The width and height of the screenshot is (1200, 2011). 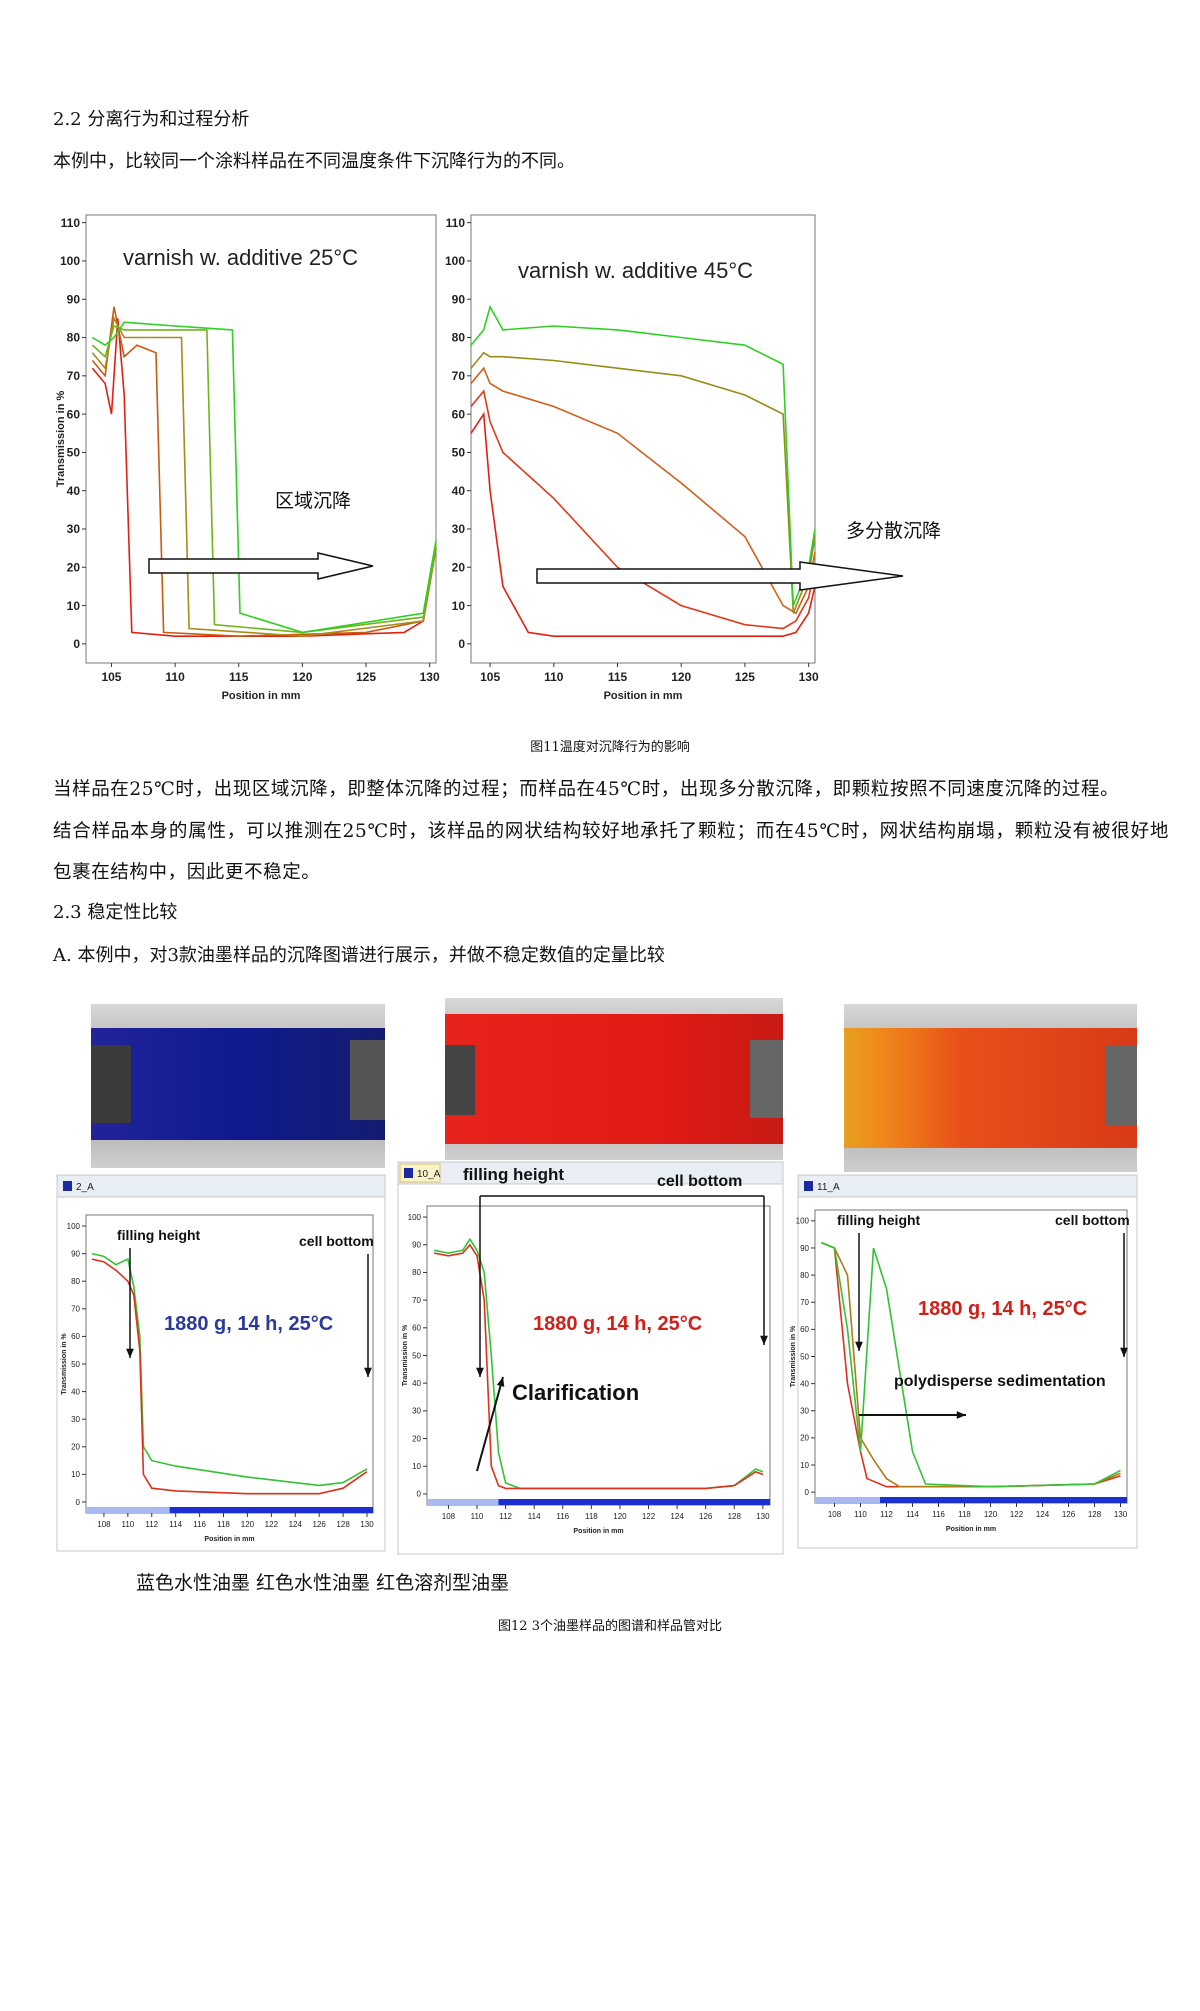 What do you see at coordinates (429, 1174) in the screenshot?
I see `tab-label: 10_A` at bounding box center [429, 1174].